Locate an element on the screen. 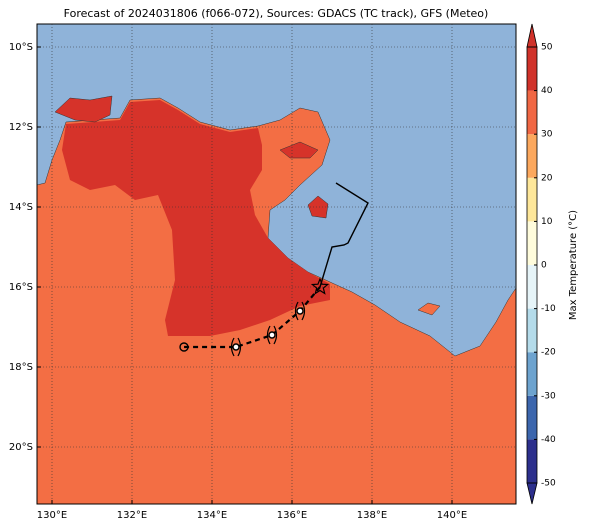  colorbar-tick-label: 0 is located at coordinates (544, 266).